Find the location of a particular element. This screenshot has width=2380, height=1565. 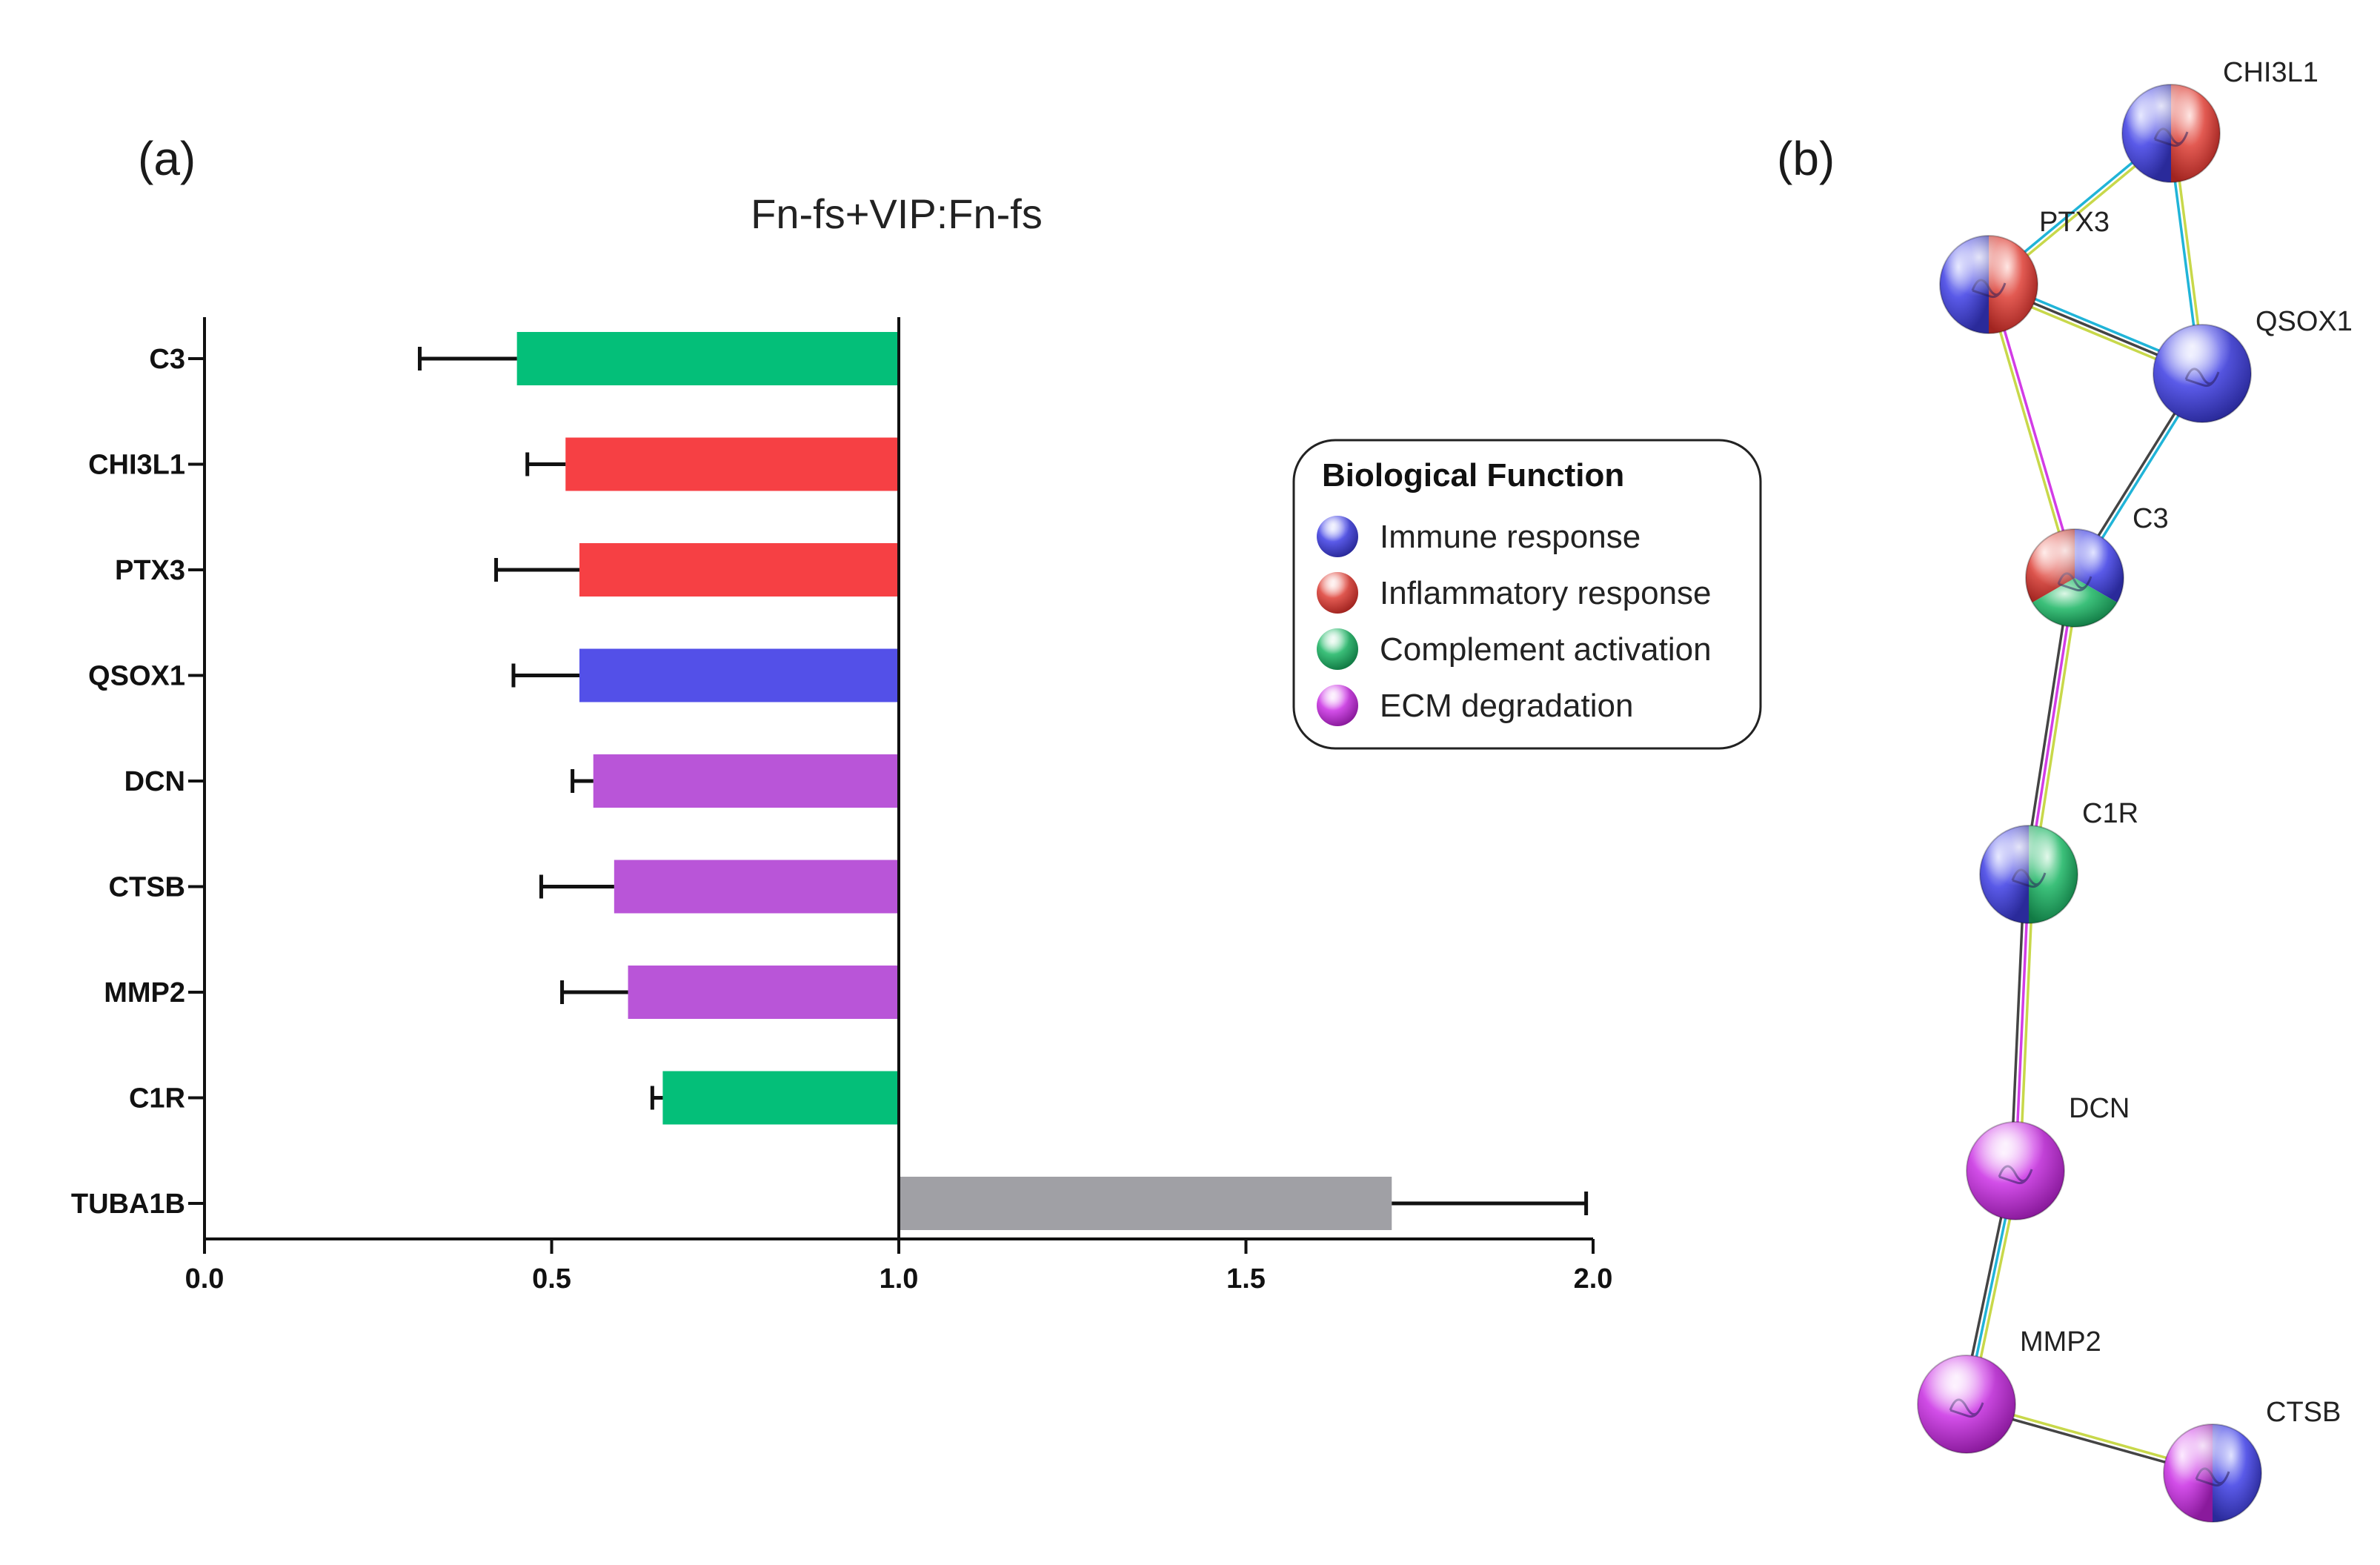

node-label-ptx3: PTX3 is located at coordinates (2074, 222).